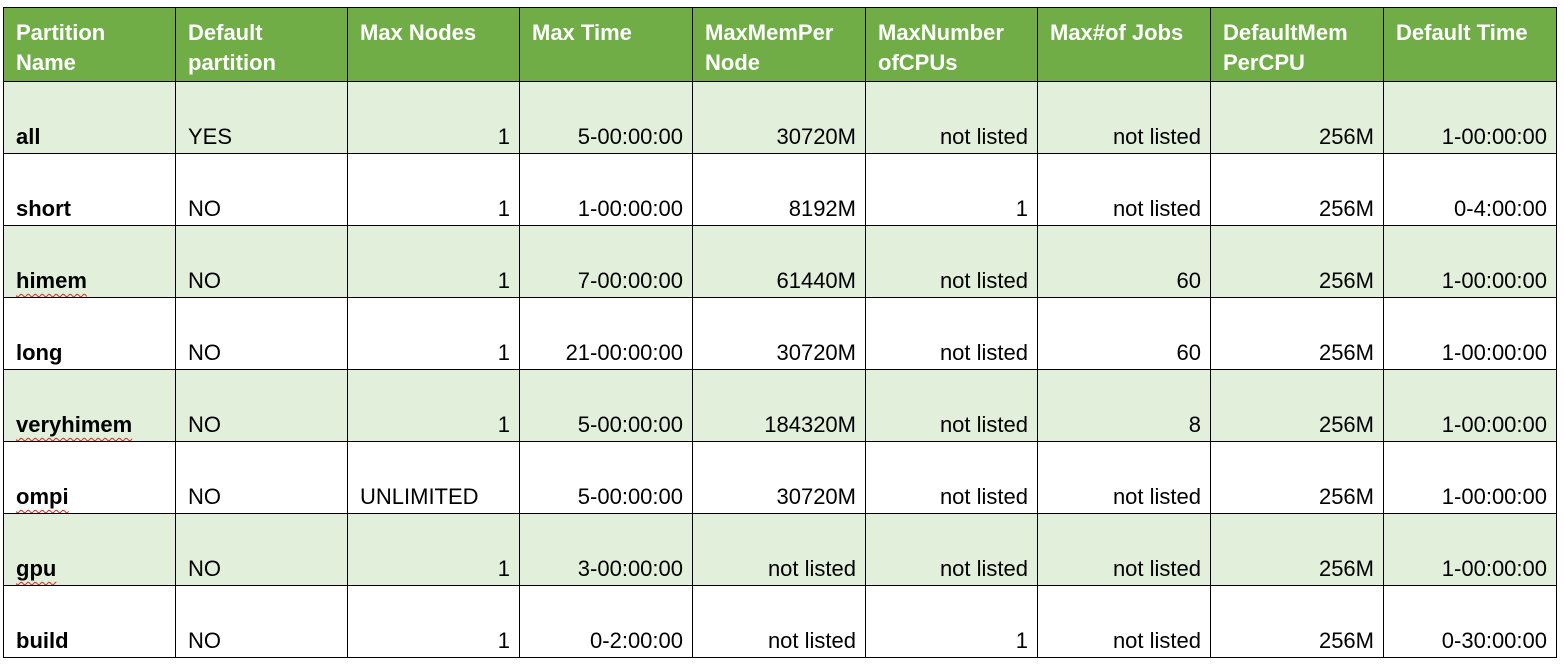 The width and height of the screenshot is (1564, 668). Describe the element at coordinates (1470, 621) in the screenshot. I see `cell-default-time: 0-30:00:00` at that location.